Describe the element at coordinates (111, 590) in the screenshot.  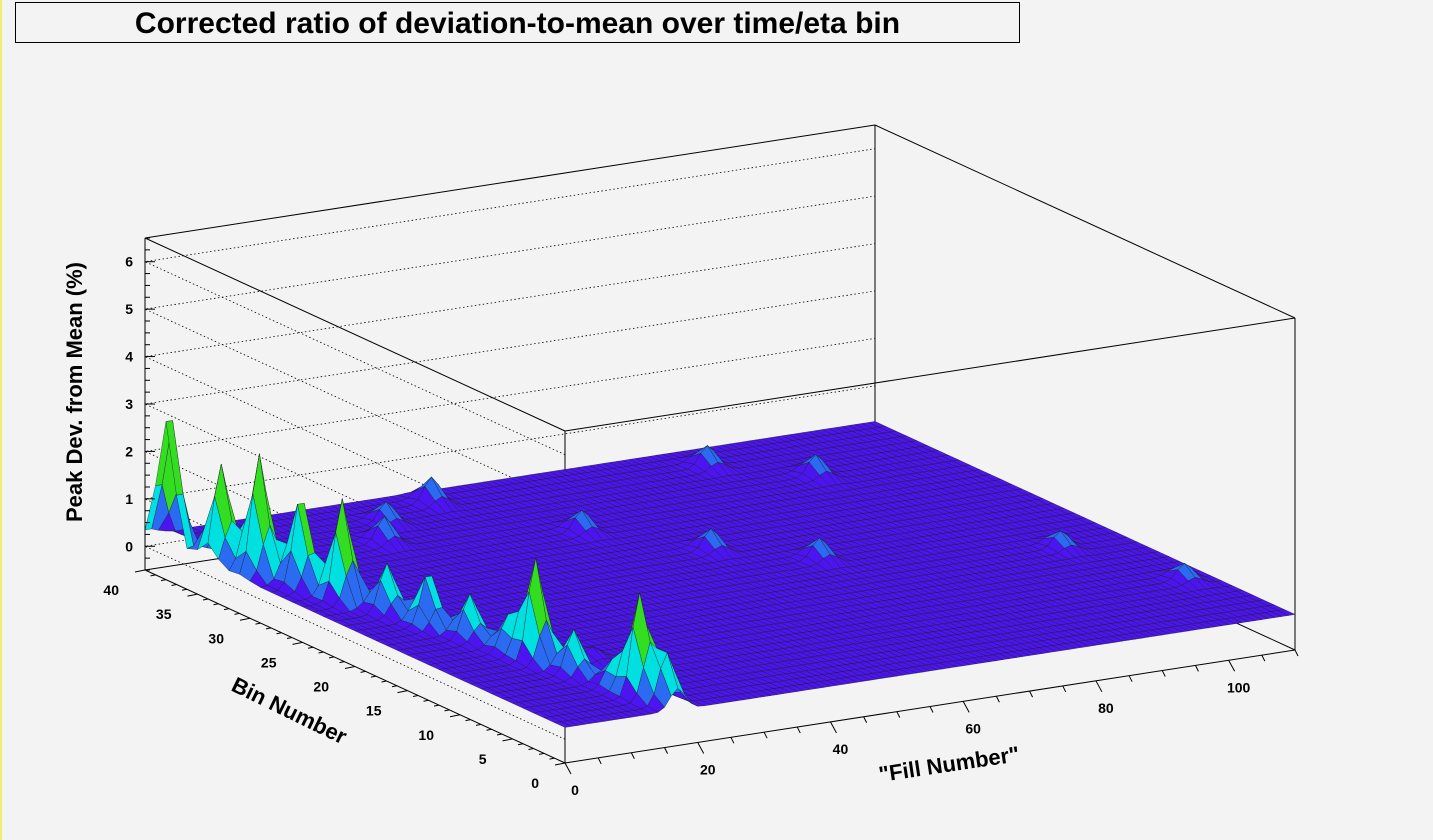
I see `y-tick-label: 40` at that location.